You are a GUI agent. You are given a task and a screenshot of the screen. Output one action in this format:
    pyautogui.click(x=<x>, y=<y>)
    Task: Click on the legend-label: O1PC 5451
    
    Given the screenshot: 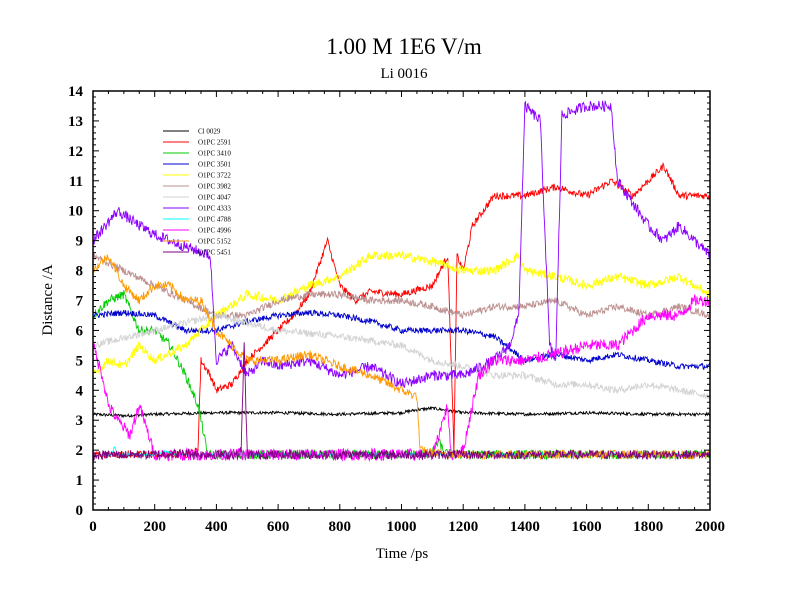 What is the action you would take?
    pyautogui.click(x=214, y=253)
    